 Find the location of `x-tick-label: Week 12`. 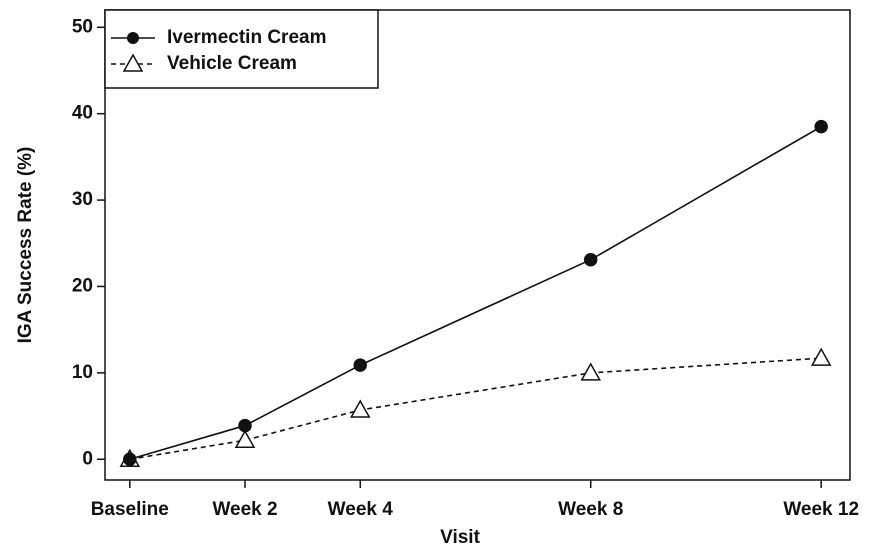

x-tick-label: Week 12 is located at coordinates (821, 509).